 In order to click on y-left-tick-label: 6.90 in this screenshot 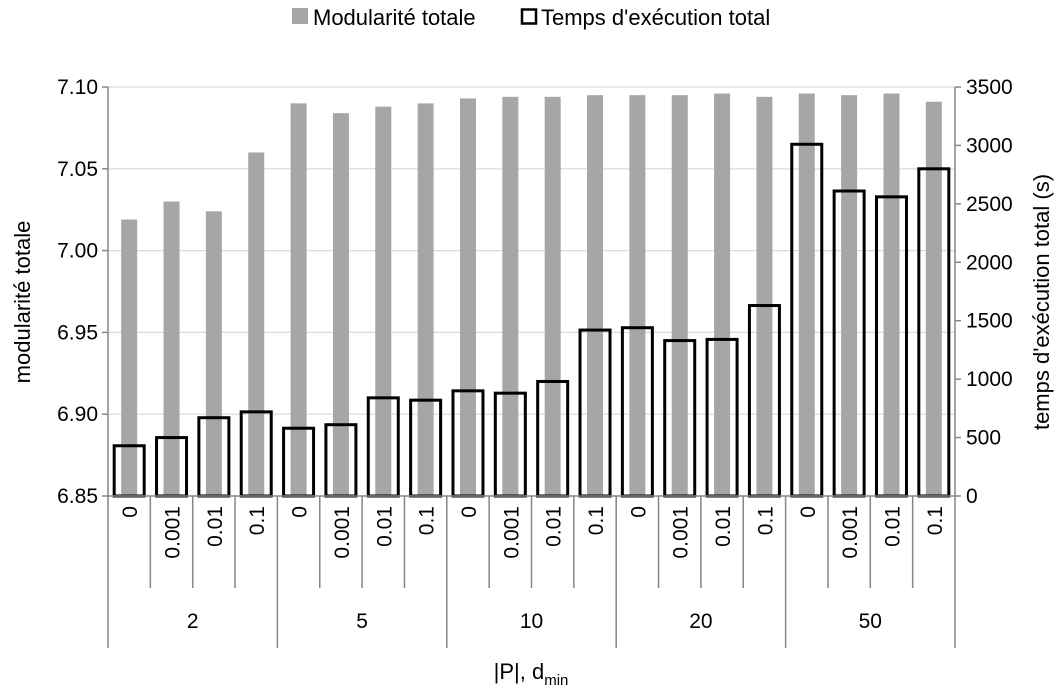, I will do `click(77, 414)`.